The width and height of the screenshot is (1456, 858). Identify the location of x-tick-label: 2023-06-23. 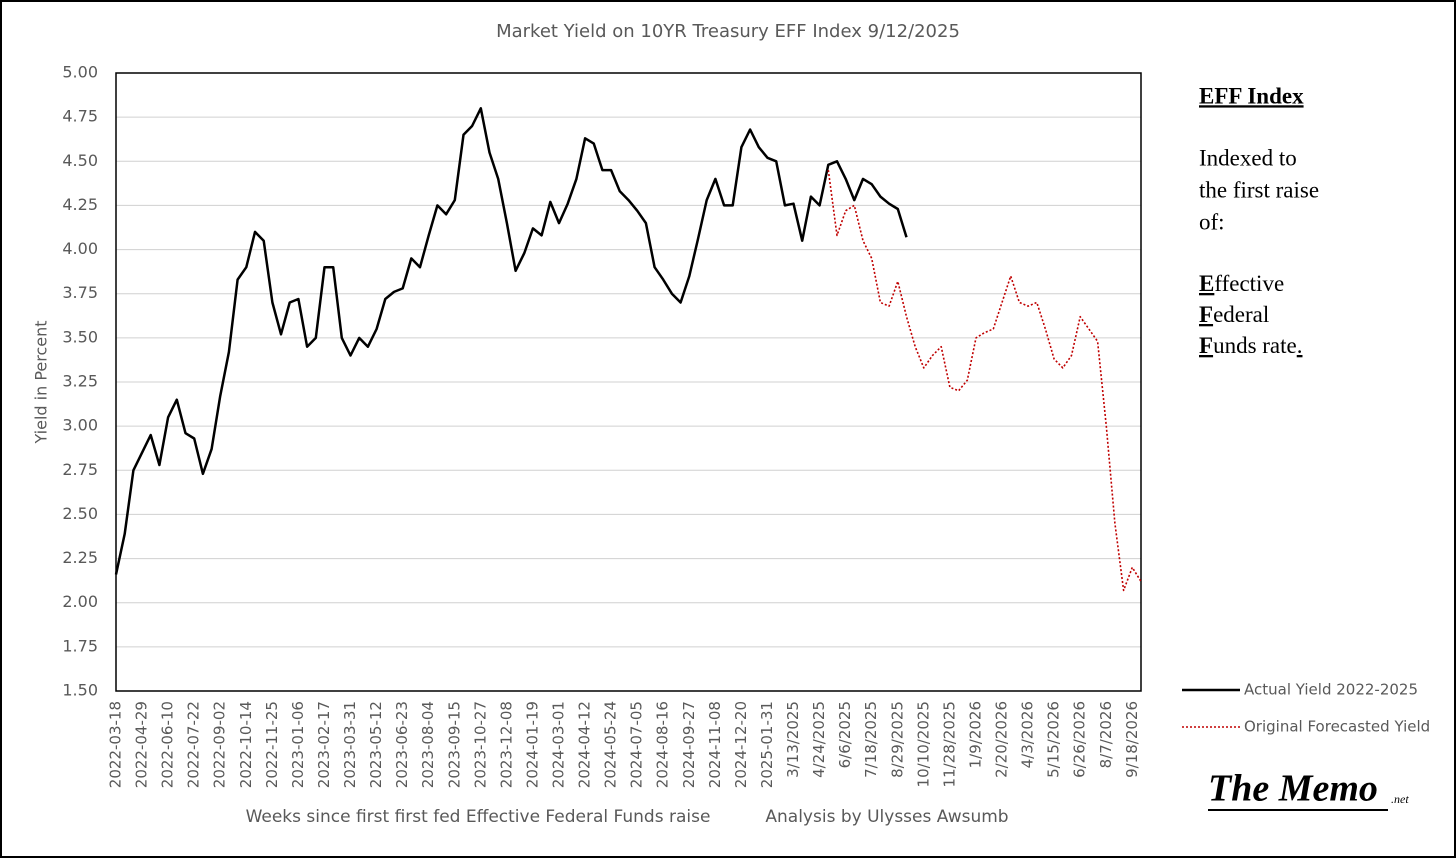
(402, 744).